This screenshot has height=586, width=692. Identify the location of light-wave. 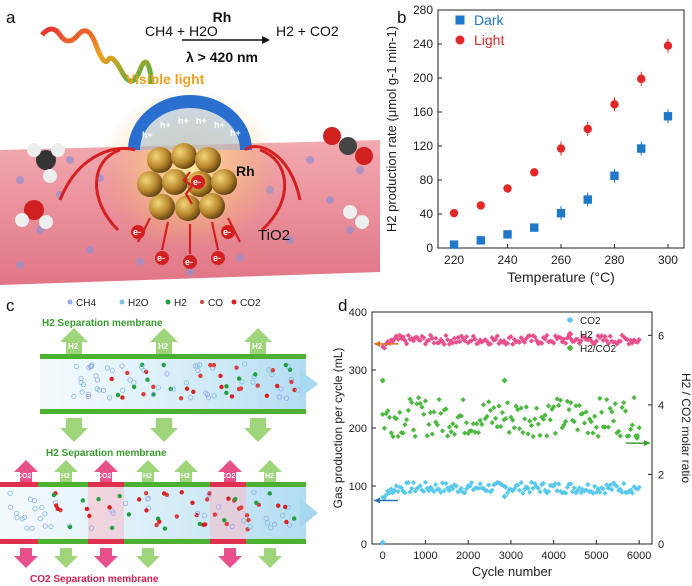
(97, 55).